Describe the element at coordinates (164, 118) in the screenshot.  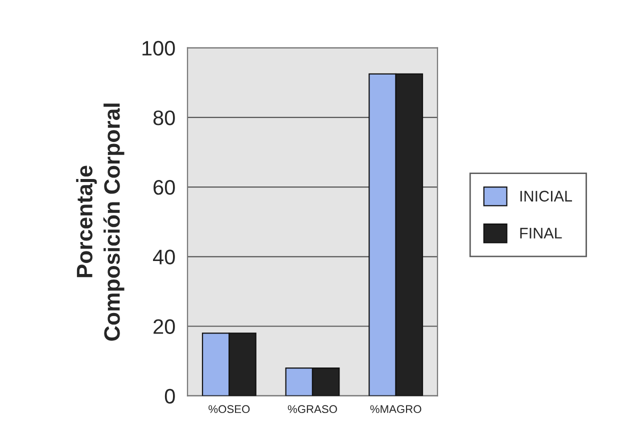
I see `y-tick-label: 80` at that location.